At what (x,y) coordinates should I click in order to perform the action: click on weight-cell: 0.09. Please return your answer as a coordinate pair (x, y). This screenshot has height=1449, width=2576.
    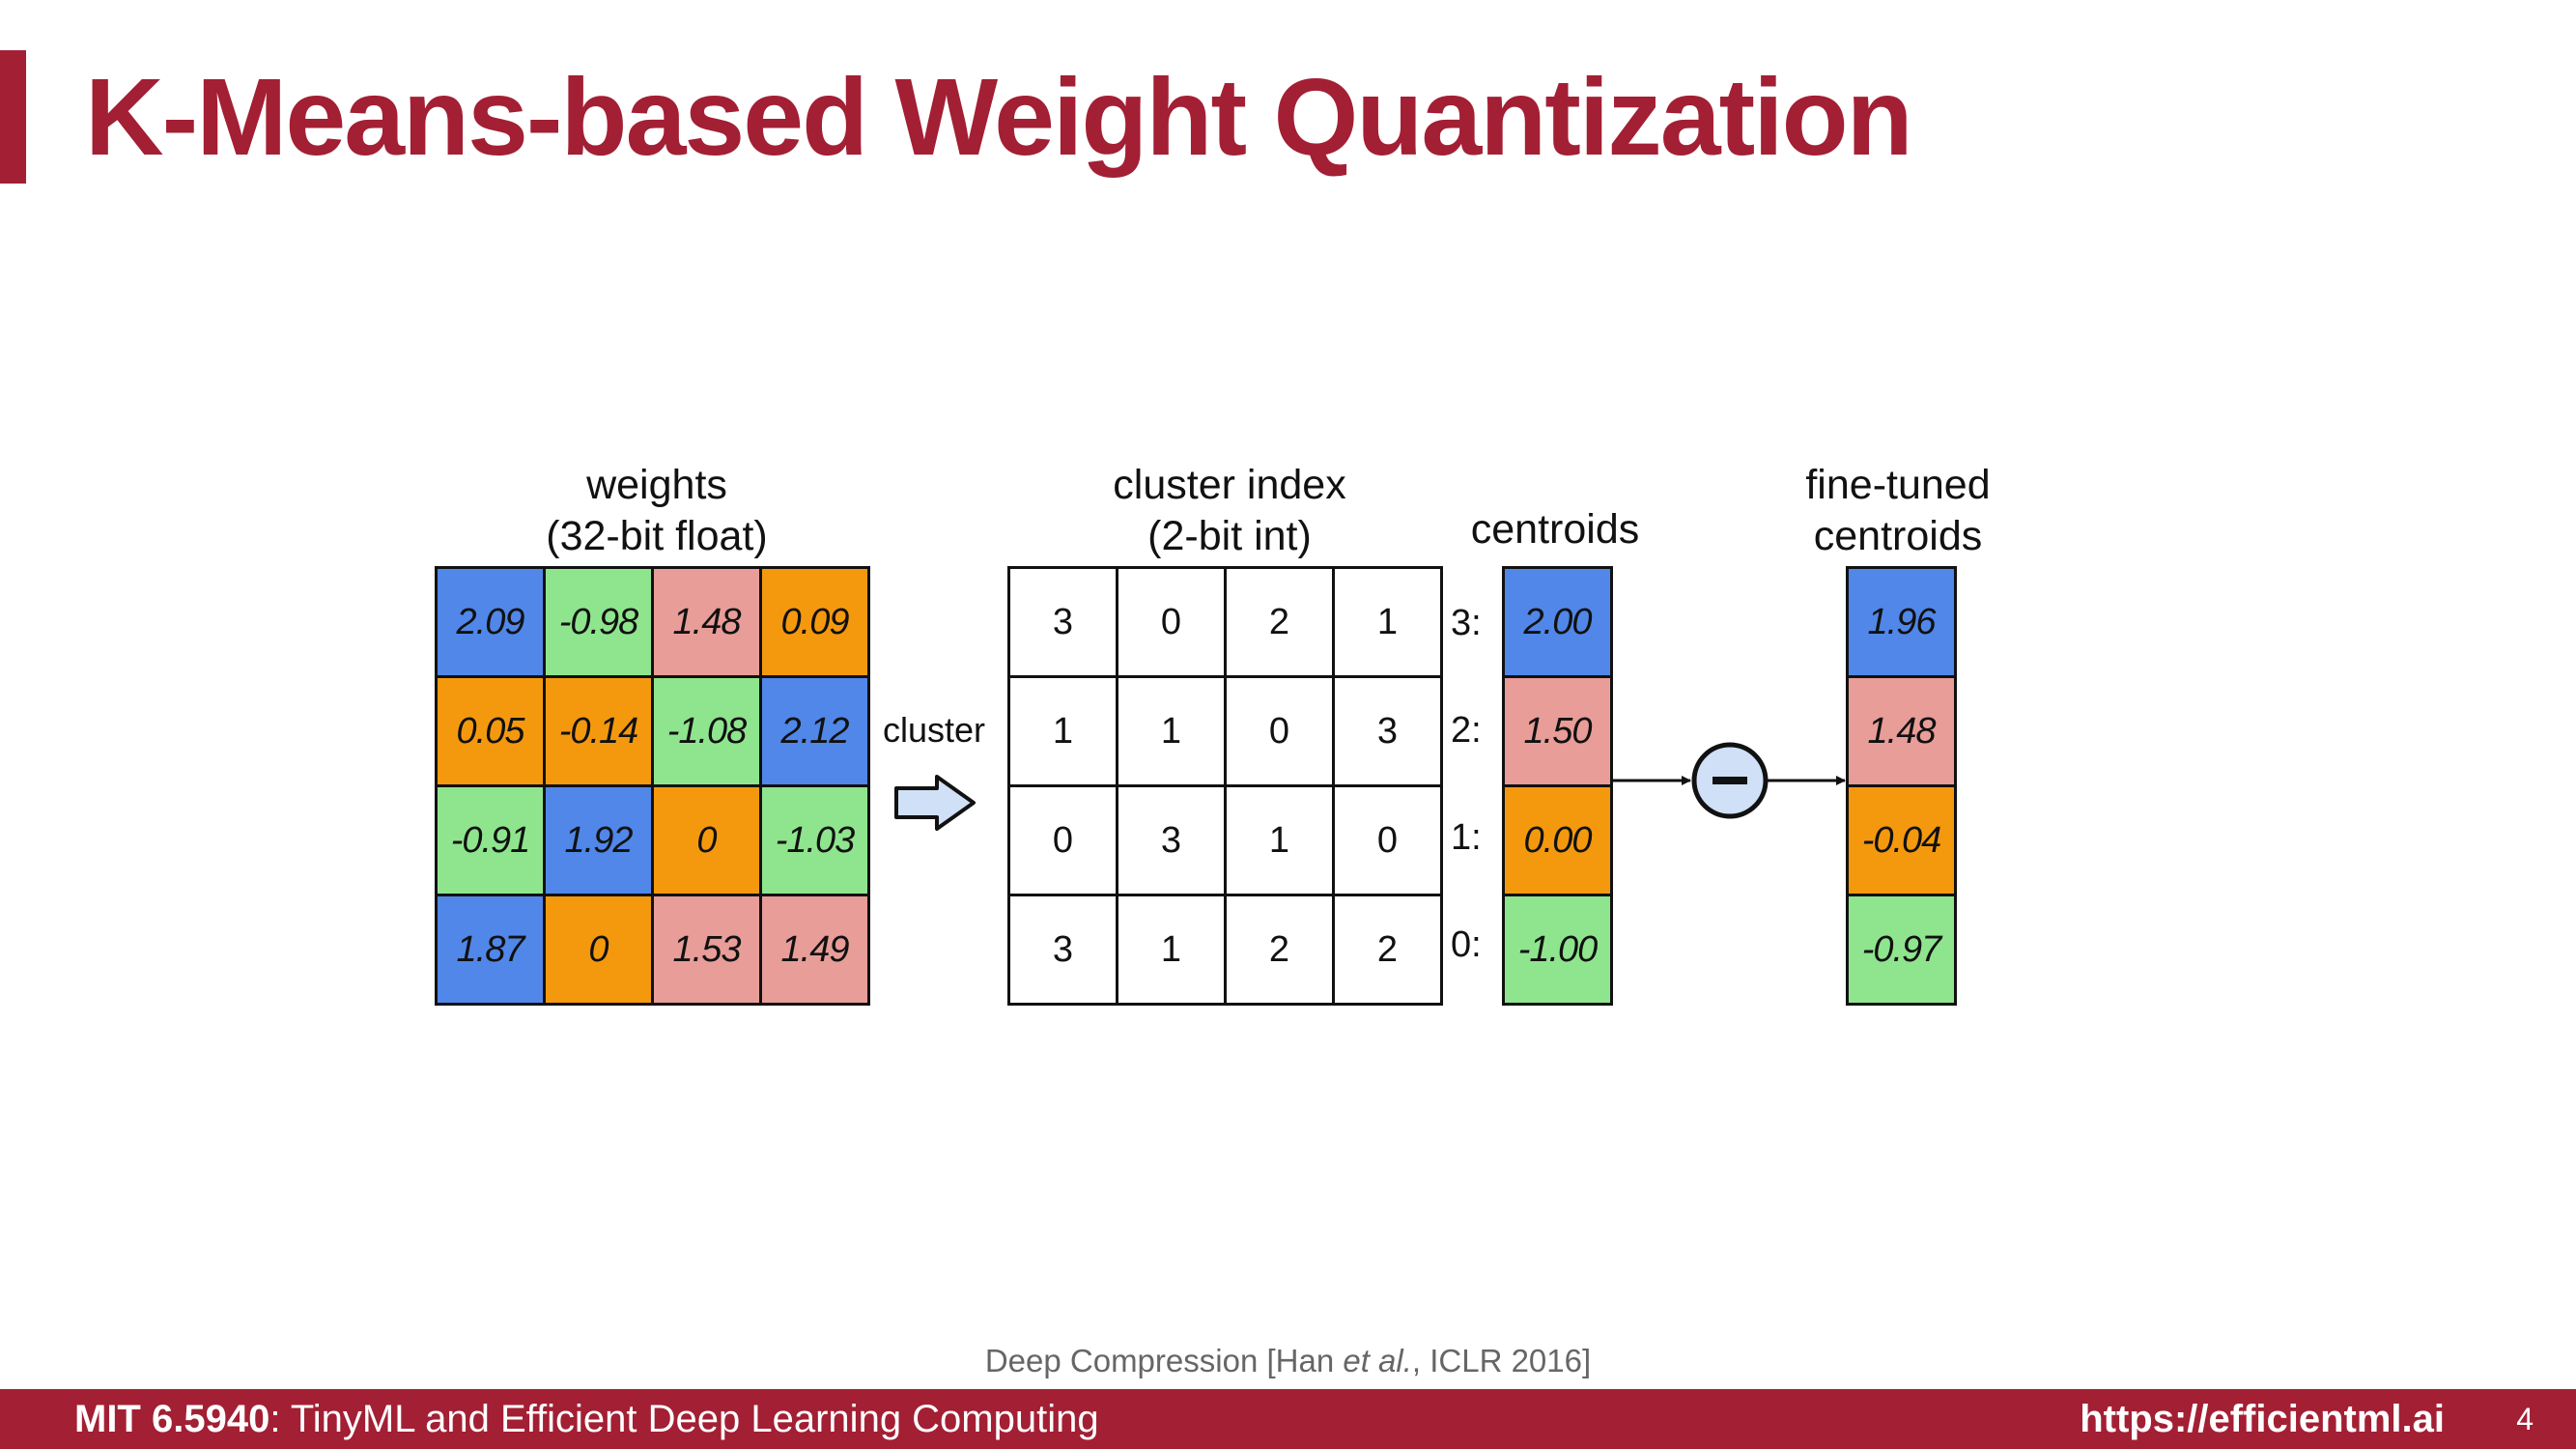
    Looking at the image, I should click on (814, 622).